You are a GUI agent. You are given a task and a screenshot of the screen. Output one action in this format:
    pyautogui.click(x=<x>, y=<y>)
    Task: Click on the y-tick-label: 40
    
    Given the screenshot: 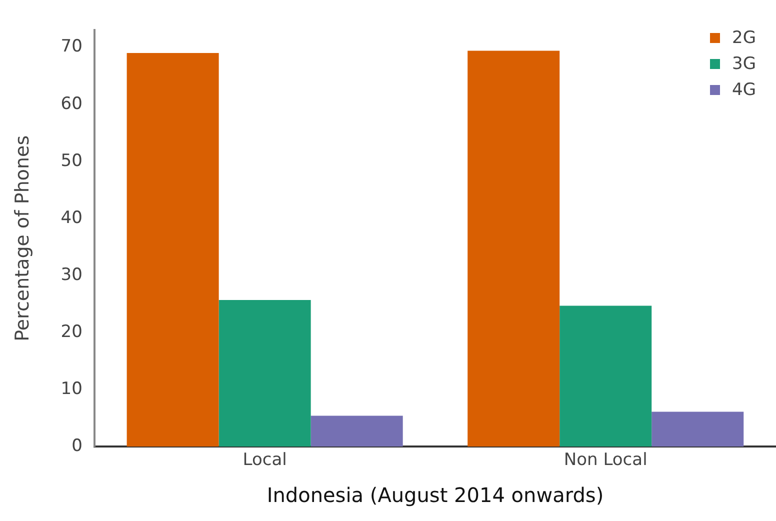 What is the action you would take?
    pyautogui.click(x=71, y=218)
    